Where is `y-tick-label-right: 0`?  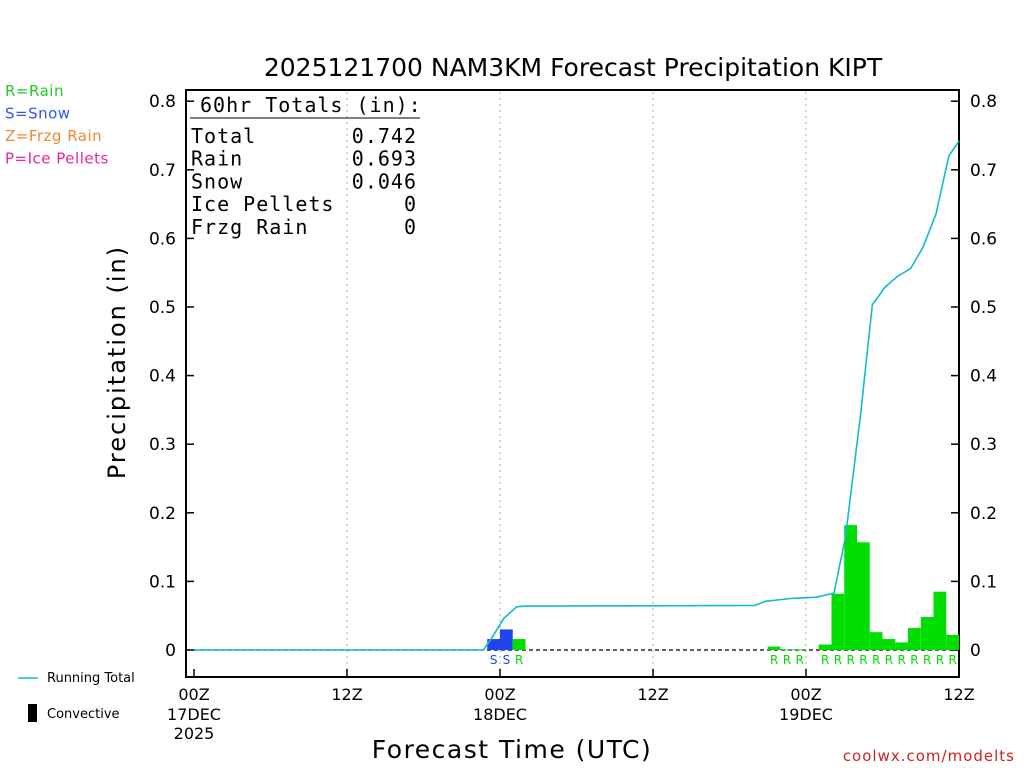
y-tick-label-right: 0 is located at coordinates (975, 651).